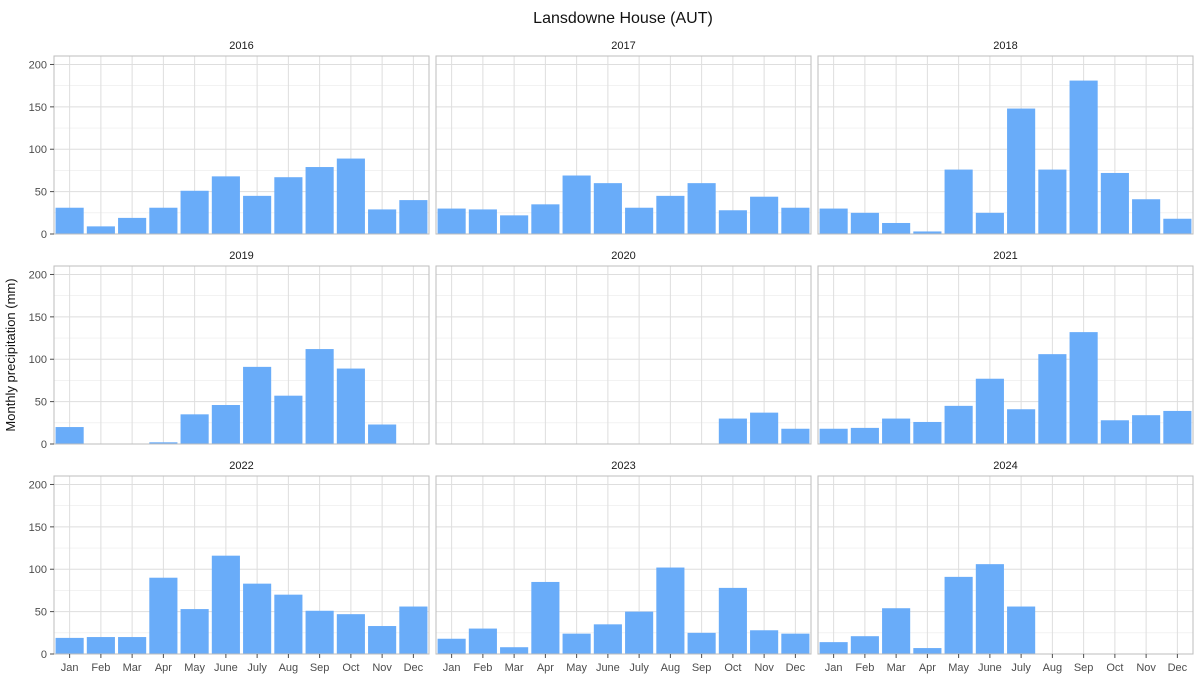 Image resolution: width=1200 pixels, height=700 pixels. What do you see at coordinates (241, 466) in the screenshot?
I see `panel-title: 2022` at bounding box center [241, 466].